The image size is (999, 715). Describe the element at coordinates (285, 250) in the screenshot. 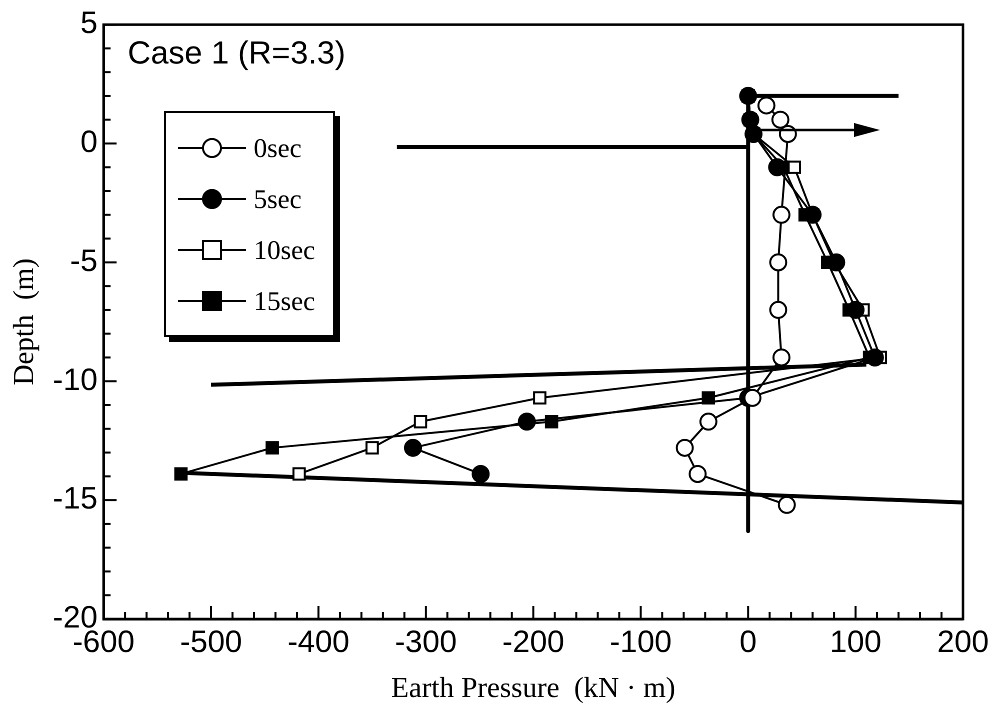

I see `legend-label: 10sec` at that location.